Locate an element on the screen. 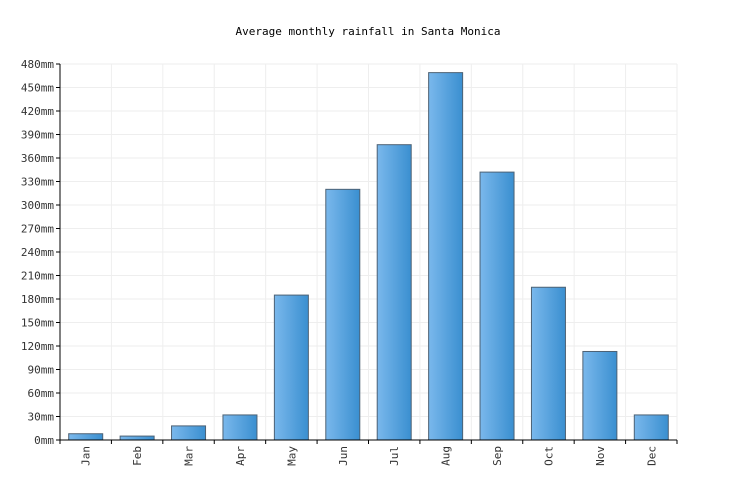  y-tick-label-1: 30mm is located at coordinates (41, 417).